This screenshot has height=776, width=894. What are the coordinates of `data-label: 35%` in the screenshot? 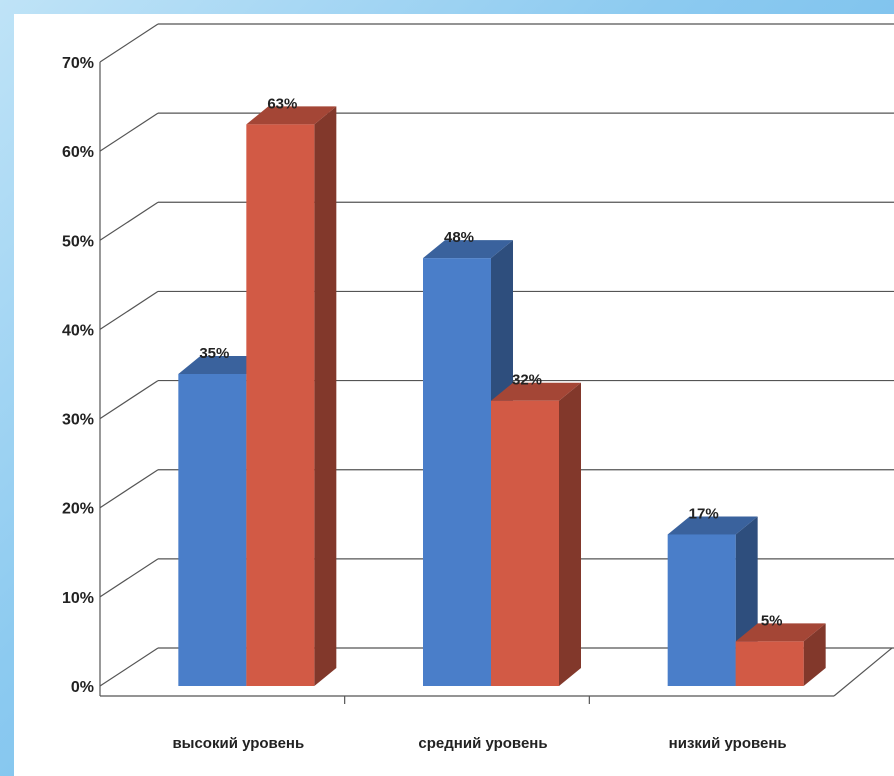 It's located at (214, 353).